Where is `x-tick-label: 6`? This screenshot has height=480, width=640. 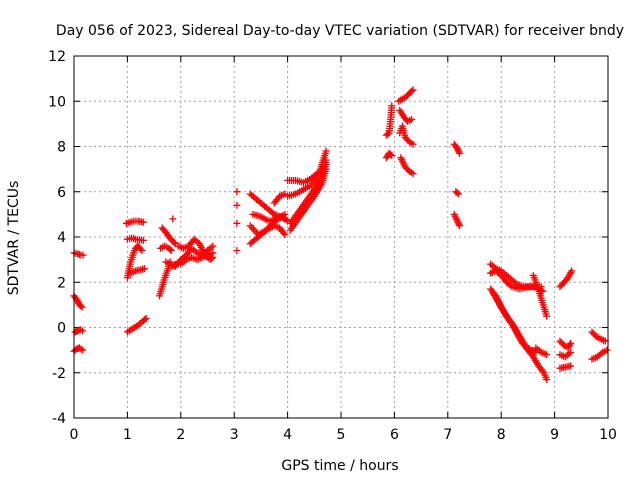 x-tick-label: 6 is located at coordinates (394, 435).